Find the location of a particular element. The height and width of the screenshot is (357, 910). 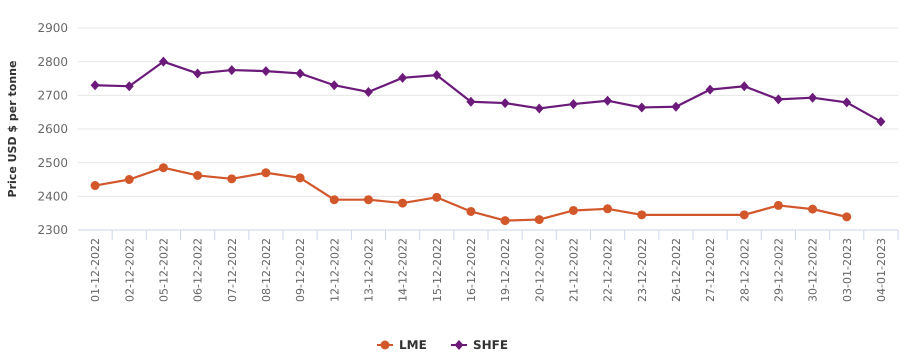

x-tick-label: 13-12-2022 is located at coordinates (369, 270).